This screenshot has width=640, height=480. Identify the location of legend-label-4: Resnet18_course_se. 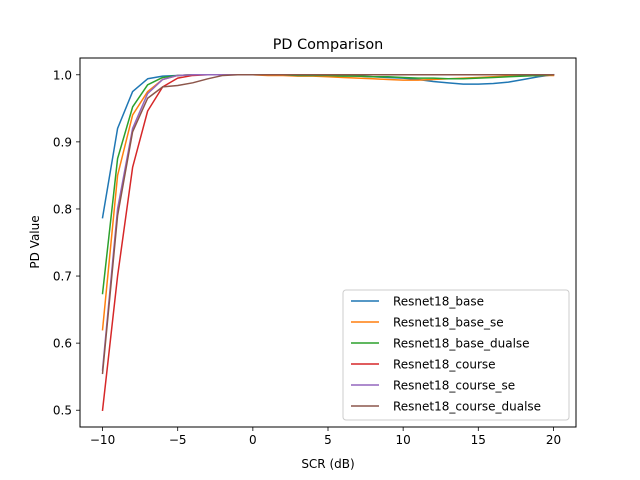
(454, 386).